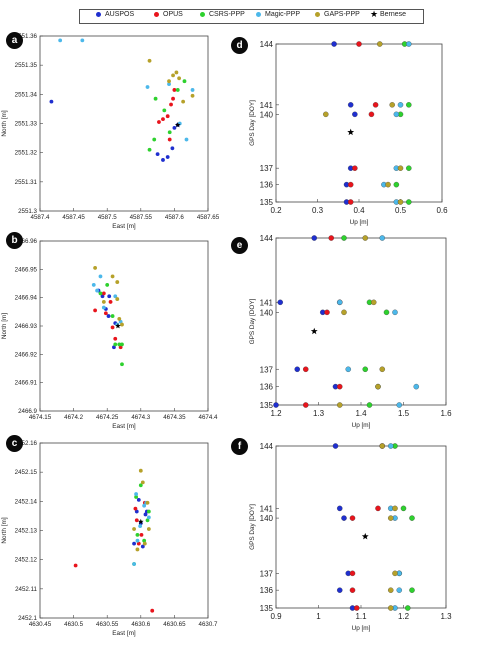 The height and width of the screenshot is (650, 478). Describe the element at coordinates (361, 616) in the screenshot. I see `x-tick-label: 1.1` at that location.